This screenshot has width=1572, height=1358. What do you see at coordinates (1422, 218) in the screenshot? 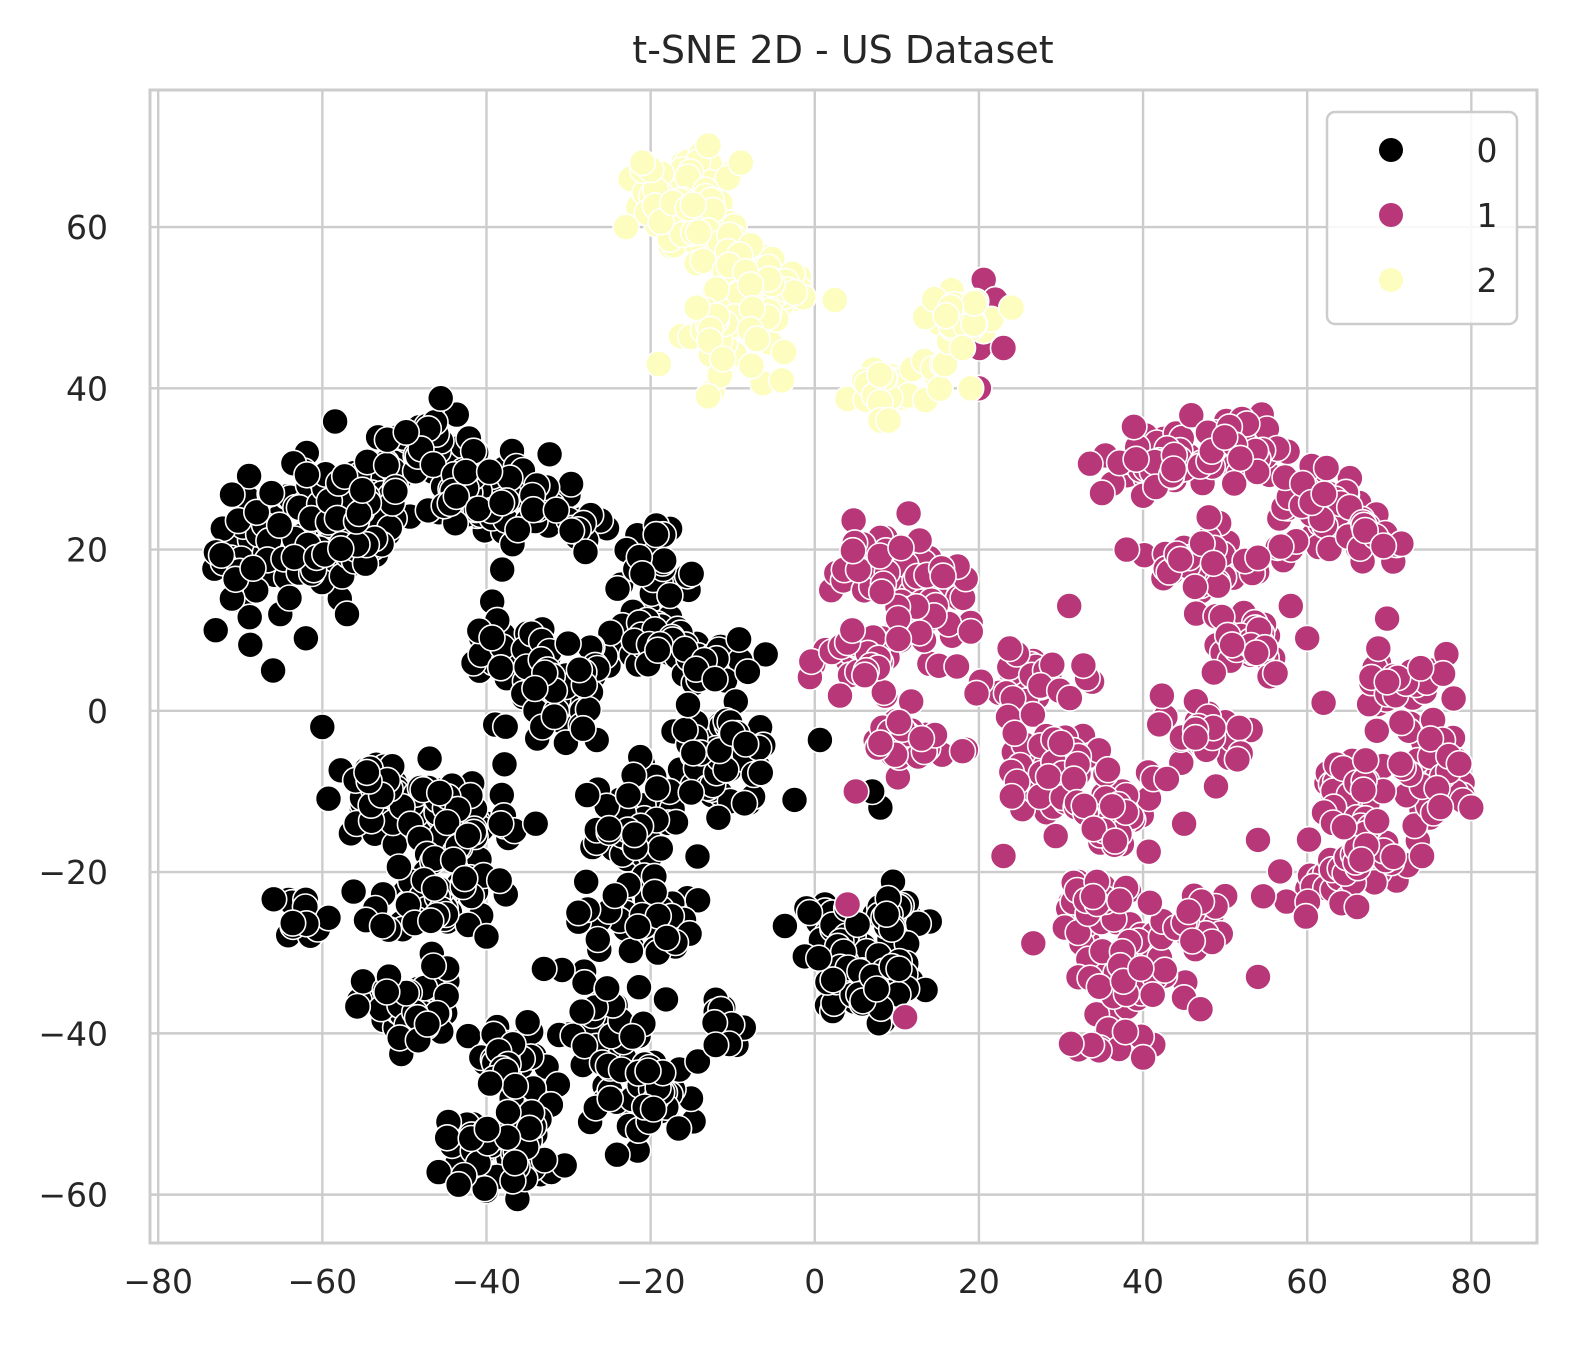
I see `legend: 0 1 2` at bounding box center [1422, 218].